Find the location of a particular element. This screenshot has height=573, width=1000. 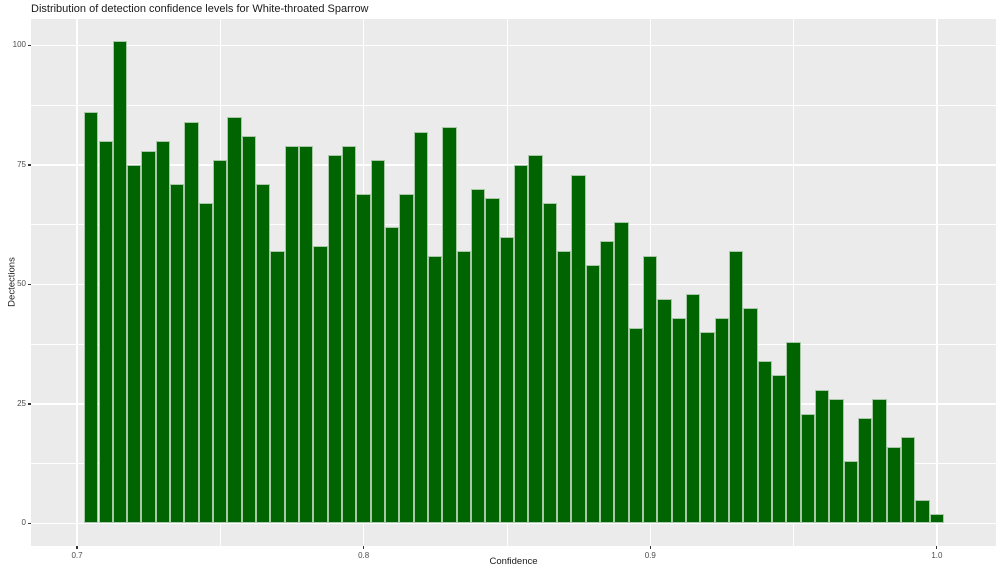

y-tick-label: 25 is located at coordinates (21, 403).